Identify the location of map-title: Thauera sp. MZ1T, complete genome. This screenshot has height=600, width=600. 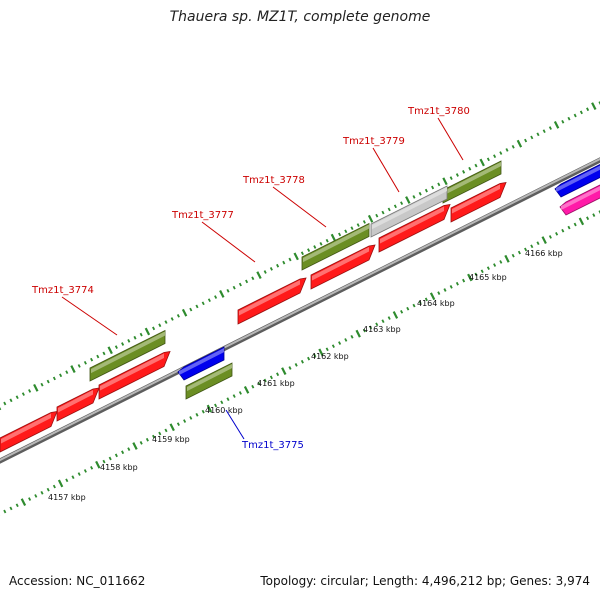
(300, 17).